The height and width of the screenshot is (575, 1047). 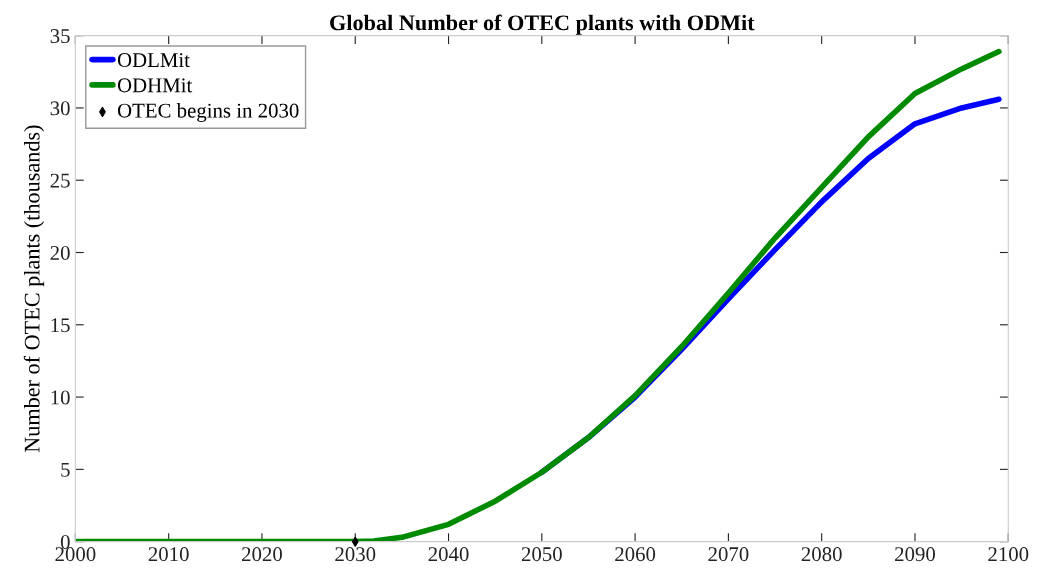 I want to click on x-tick-label: 2020, so click(x=262, y=554).